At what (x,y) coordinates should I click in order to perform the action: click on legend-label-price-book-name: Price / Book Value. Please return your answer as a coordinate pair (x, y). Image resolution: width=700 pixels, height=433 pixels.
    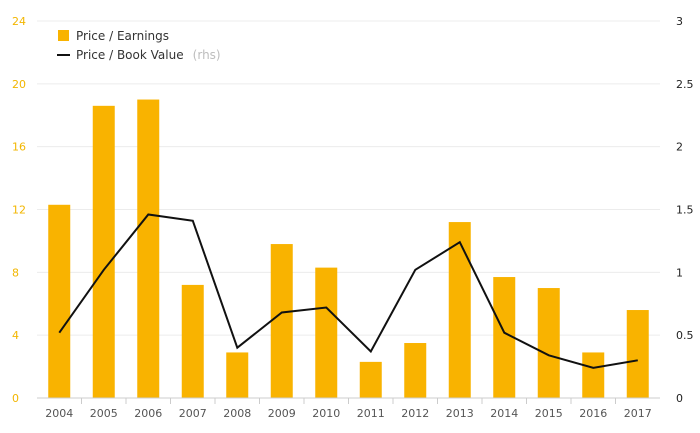
    Looking at the image, I should click on (130, 55).